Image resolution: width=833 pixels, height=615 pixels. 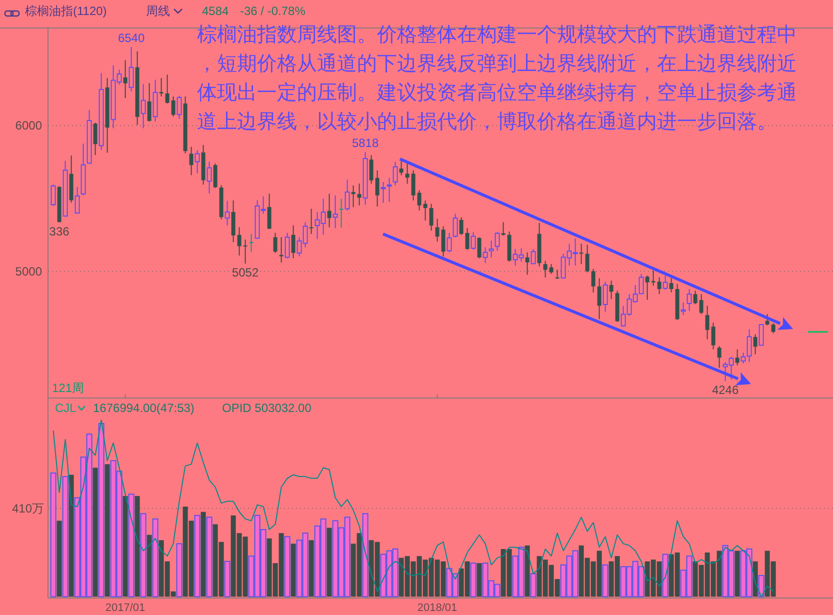 What do you see at coordinates (28, 271) in the screenshot?
I see `y-tick-label: 5000` at bounding box center [28, 271].